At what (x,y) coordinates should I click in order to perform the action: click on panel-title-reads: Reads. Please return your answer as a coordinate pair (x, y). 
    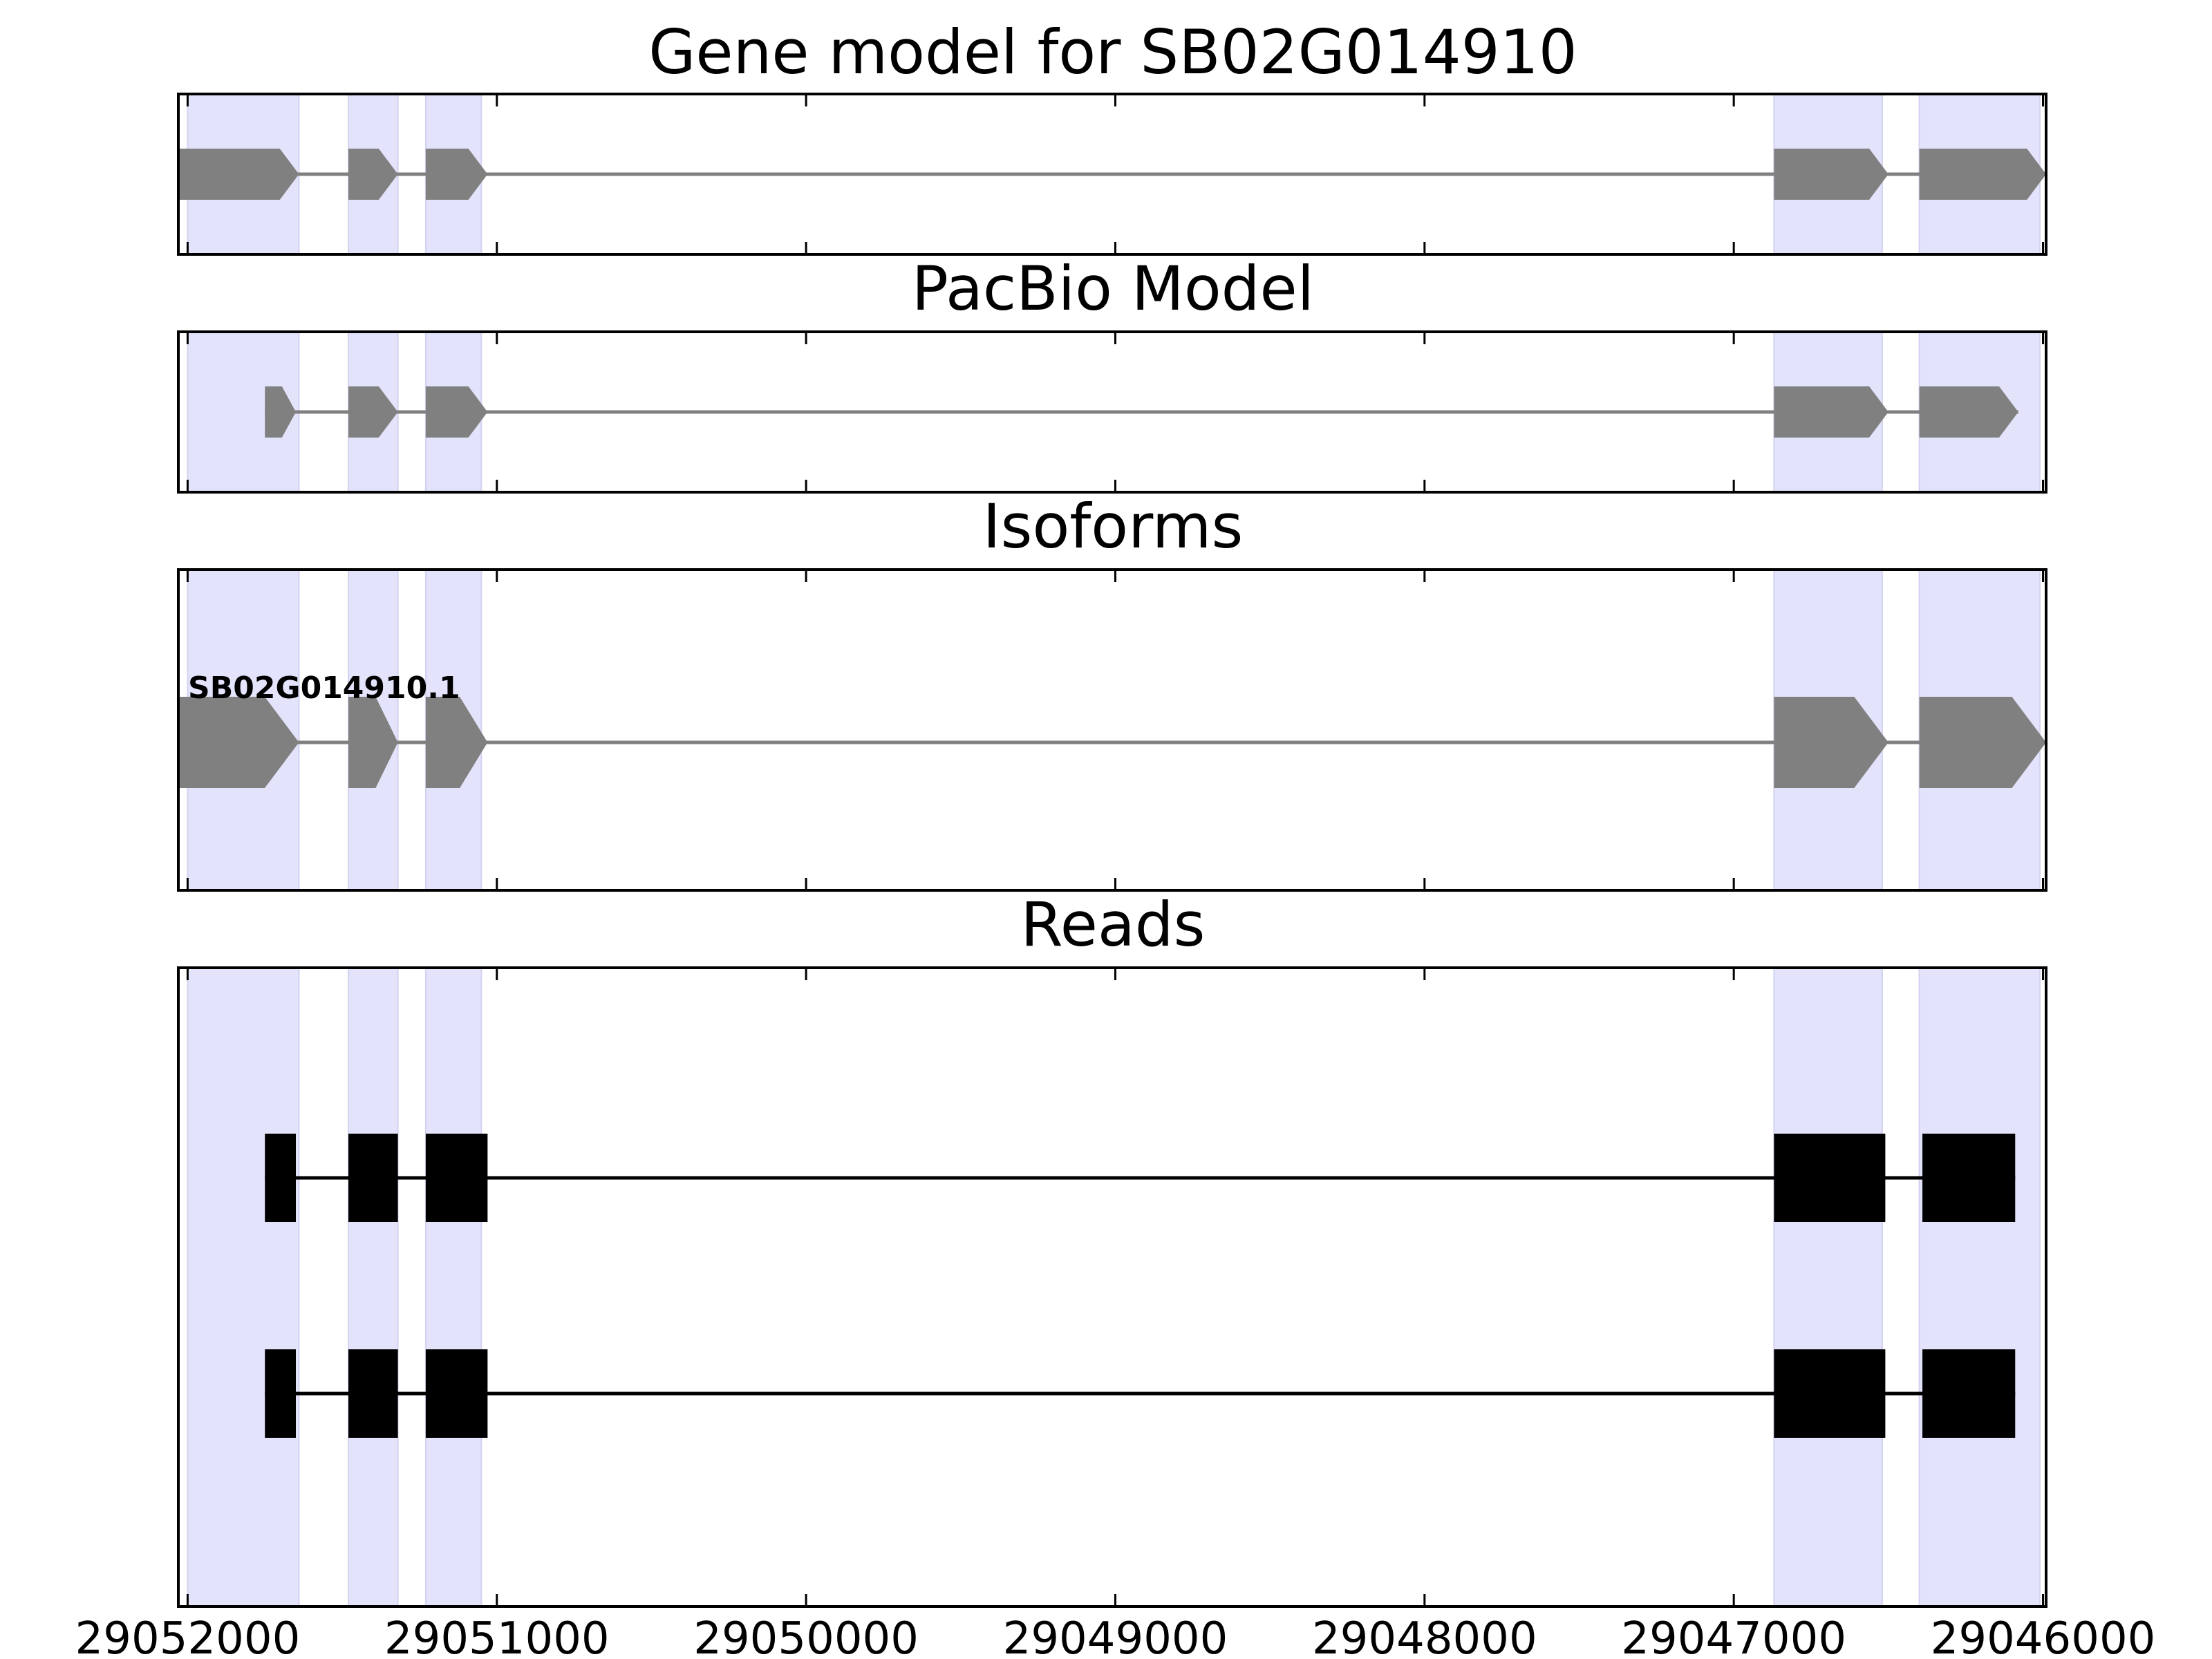
    Looking at the image, I should click on (1113, 924).